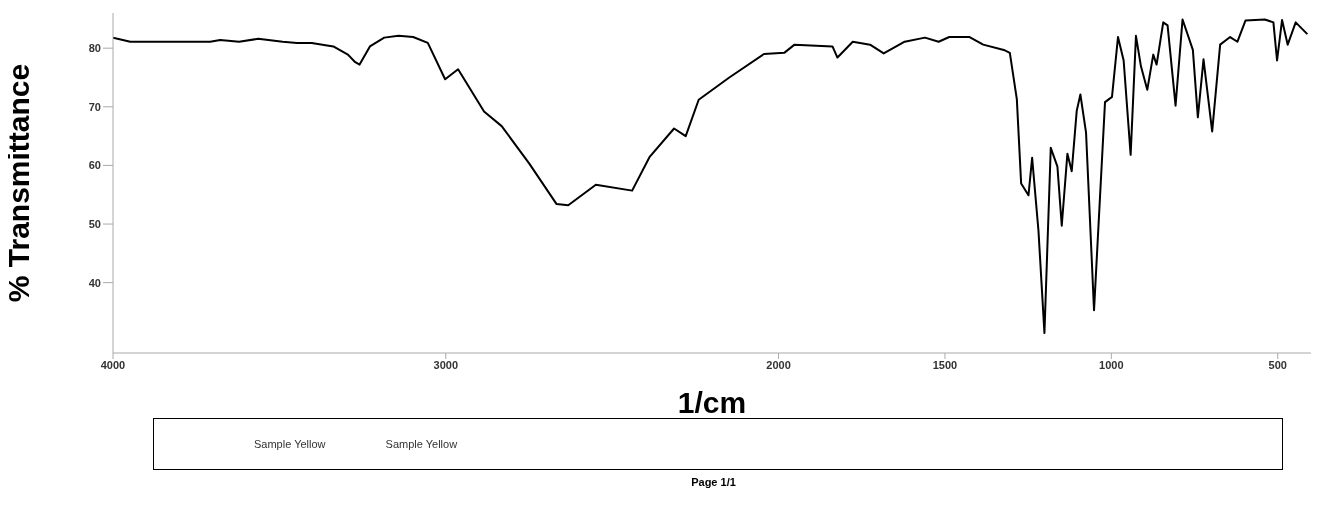 This screenshot has width=1327, height=507. What do you see at coordinates (94, 223) in the screenshot?
I see `y-tick-label: 50` at bounding box center [94, 223].